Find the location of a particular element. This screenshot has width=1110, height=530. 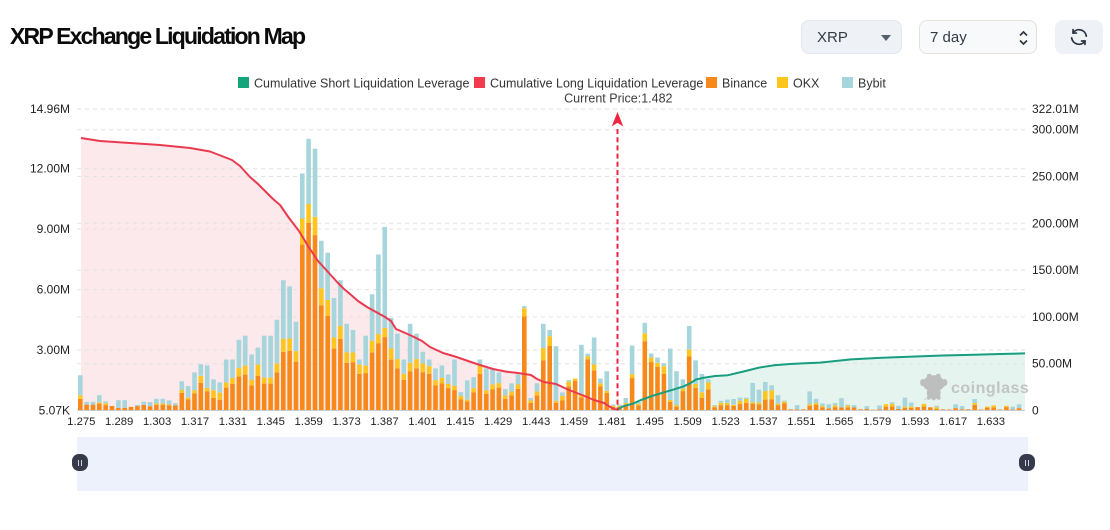

svg-text: 5.07K is located at coordinates (54, 410).